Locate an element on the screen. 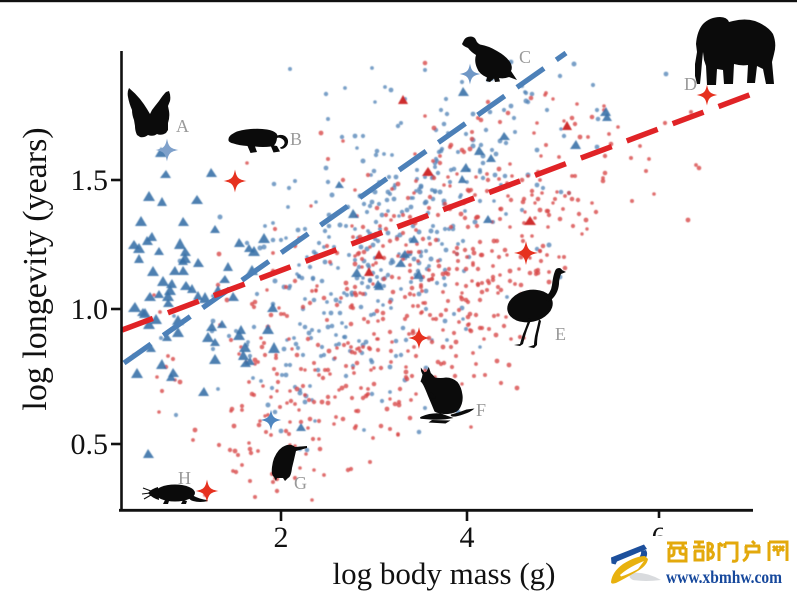 Image resolution: width=797 pixels, height=605 pixels. svg-text: B is located at coordinates (296, 139).